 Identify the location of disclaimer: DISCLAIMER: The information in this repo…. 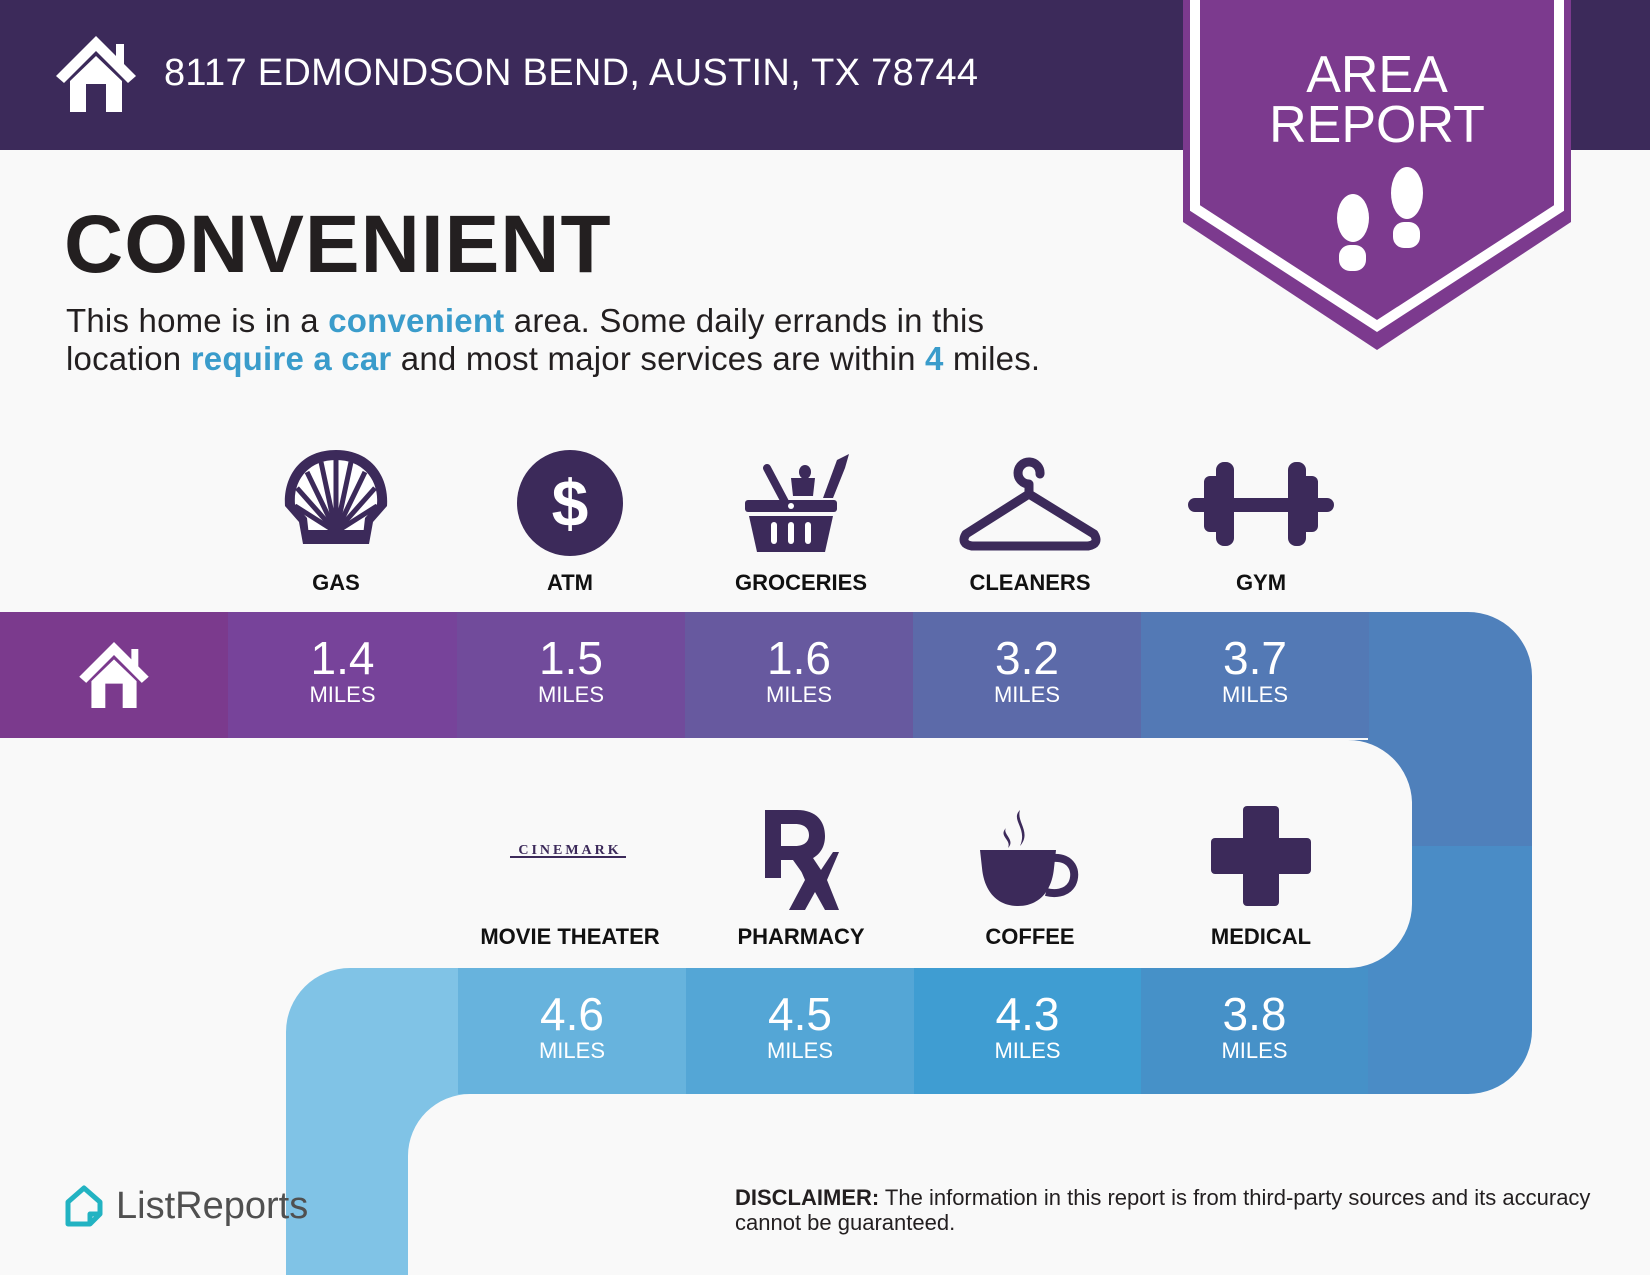
(1165, 1210).